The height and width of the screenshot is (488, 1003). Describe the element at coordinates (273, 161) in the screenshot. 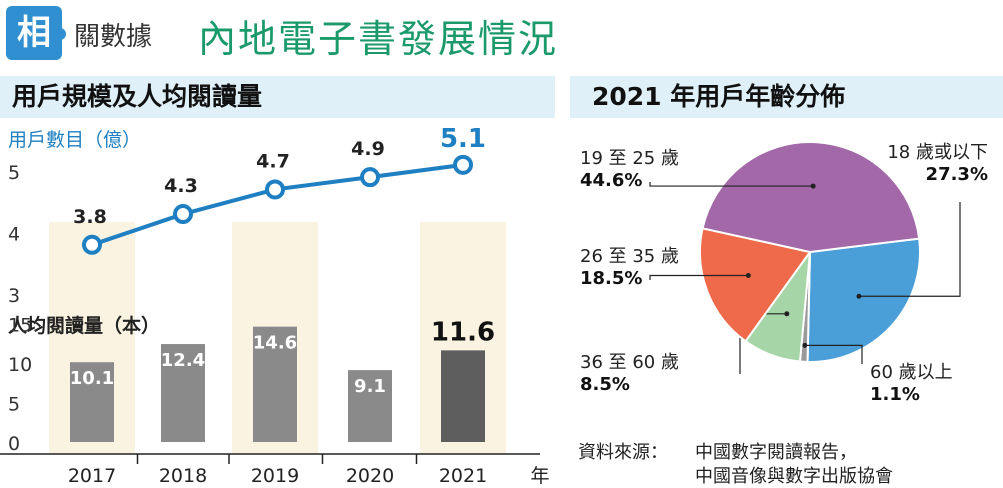

I see `users-value-label-2019: 4.7` at that location.